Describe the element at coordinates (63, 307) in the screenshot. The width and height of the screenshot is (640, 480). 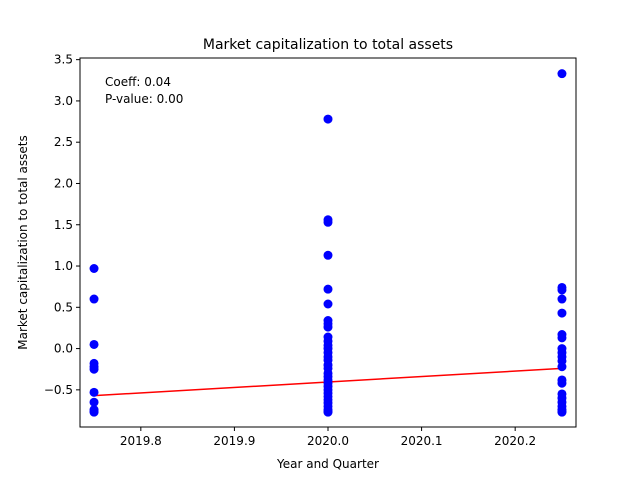
I see `y-tick-label: 0.5` at that location.